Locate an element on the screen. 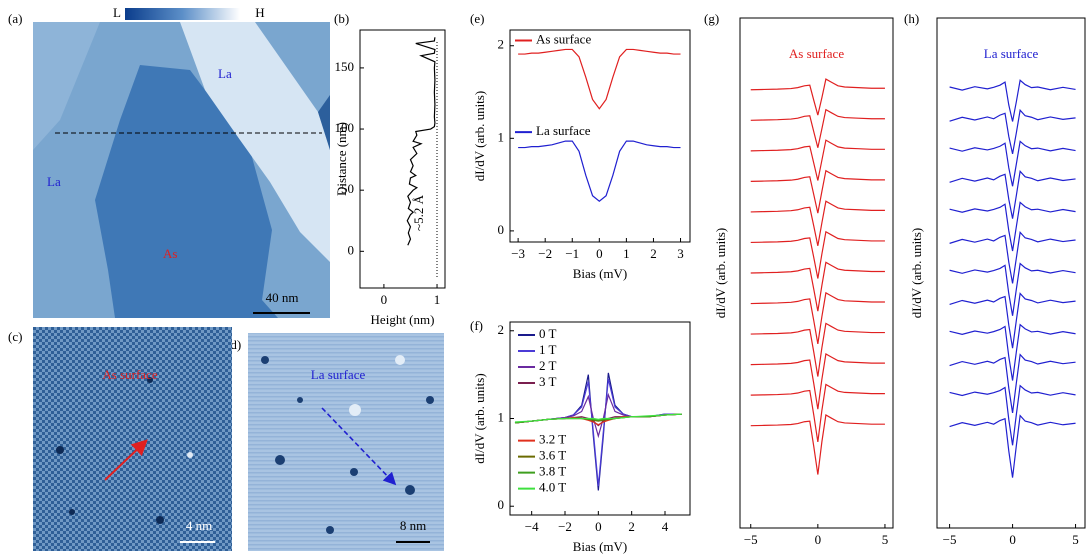  legend-label: 2 T is located at coordinates (548, 365).